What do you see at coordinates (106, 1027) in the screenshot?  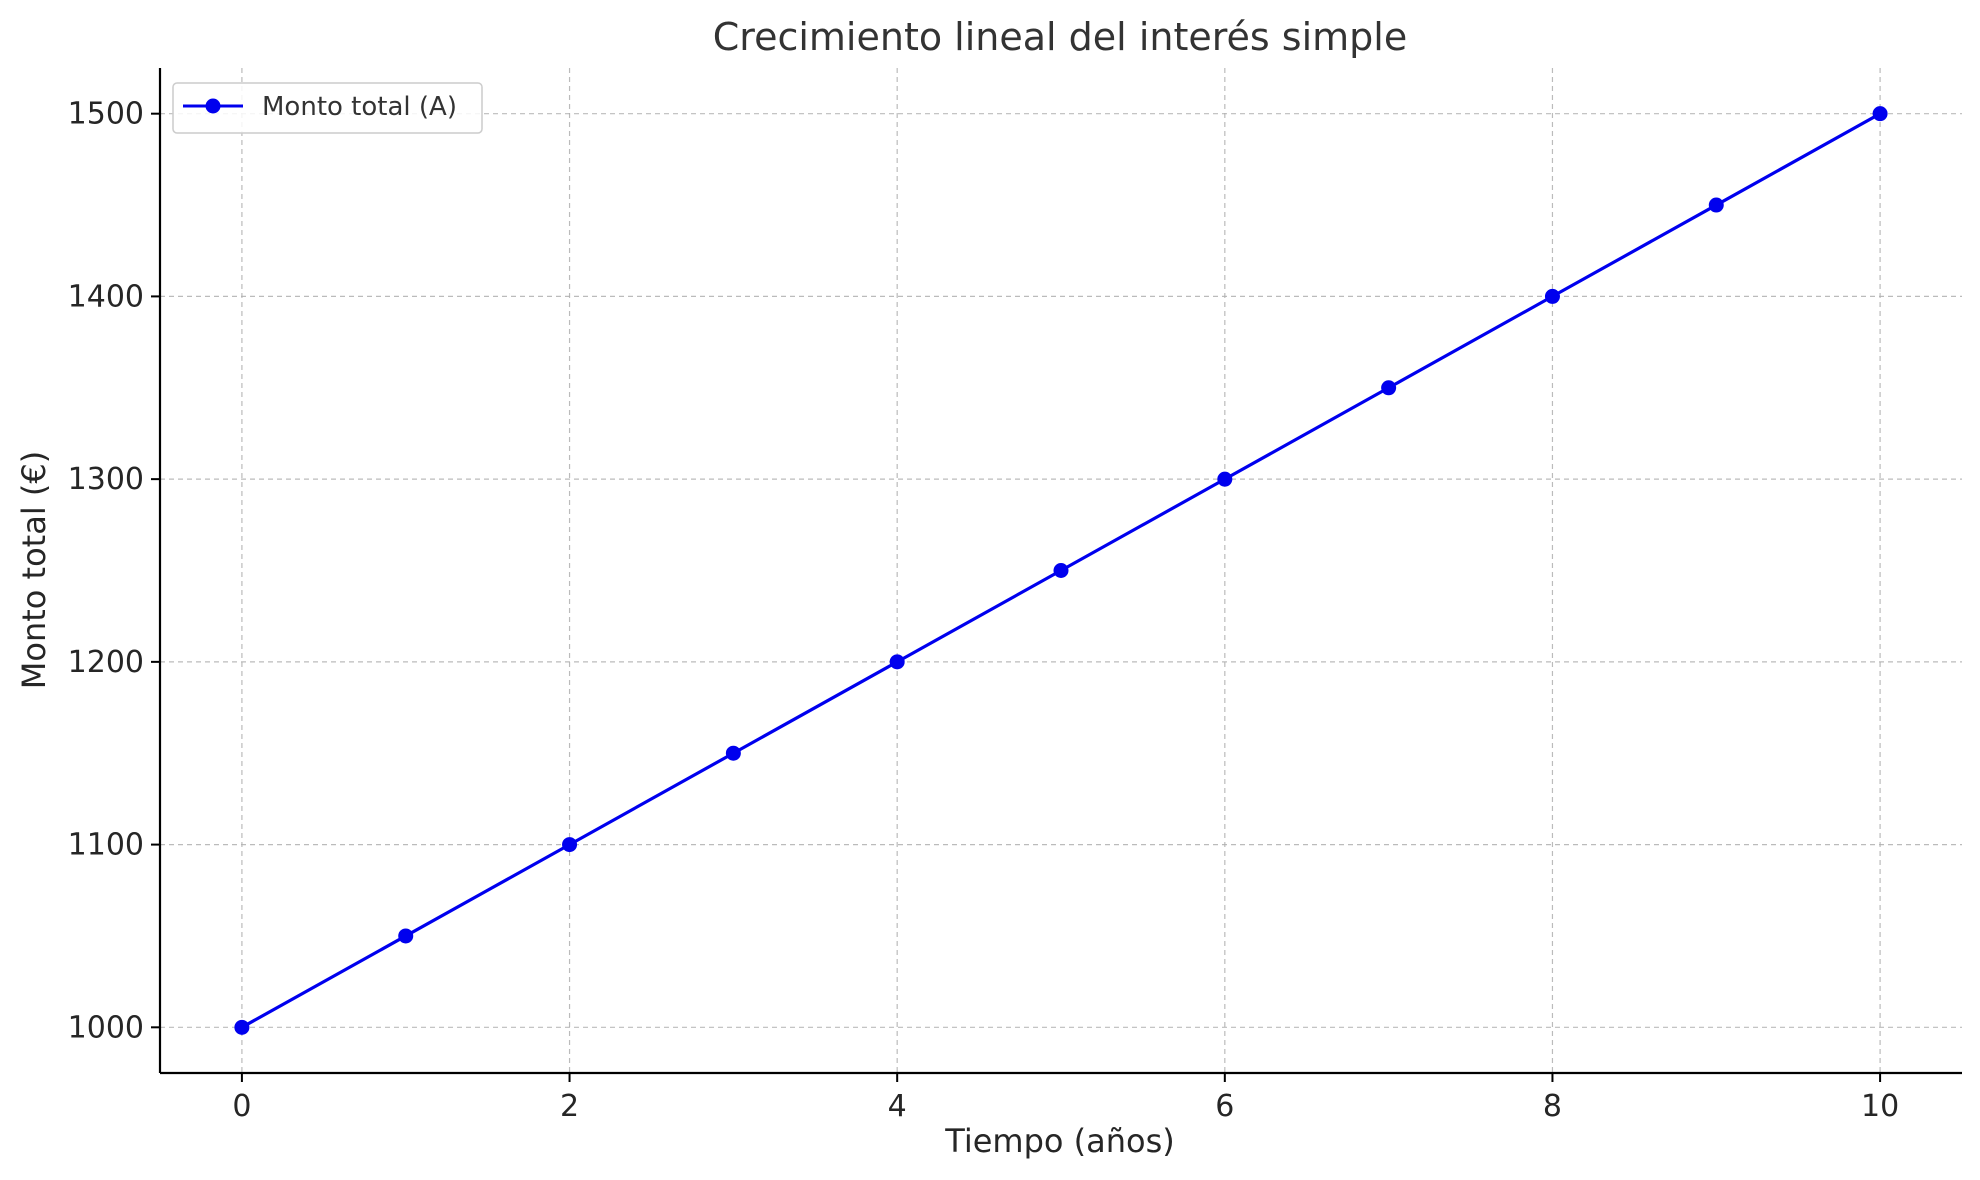 I see `y-tick-label: 1000` at bounding box center [106, 1027].